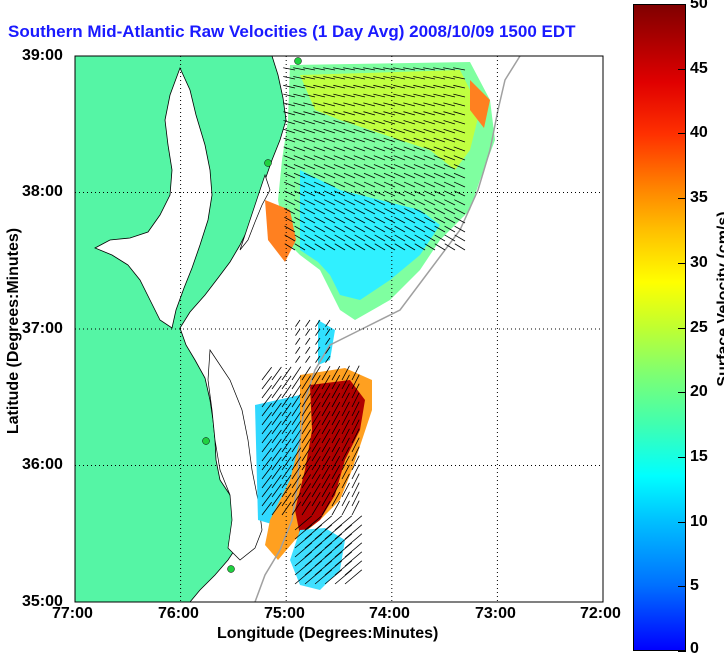 This screenshot has width=724, height=659. I want to click on colorbar-label: Surface Velocity (cm/s), so click(719, 299).